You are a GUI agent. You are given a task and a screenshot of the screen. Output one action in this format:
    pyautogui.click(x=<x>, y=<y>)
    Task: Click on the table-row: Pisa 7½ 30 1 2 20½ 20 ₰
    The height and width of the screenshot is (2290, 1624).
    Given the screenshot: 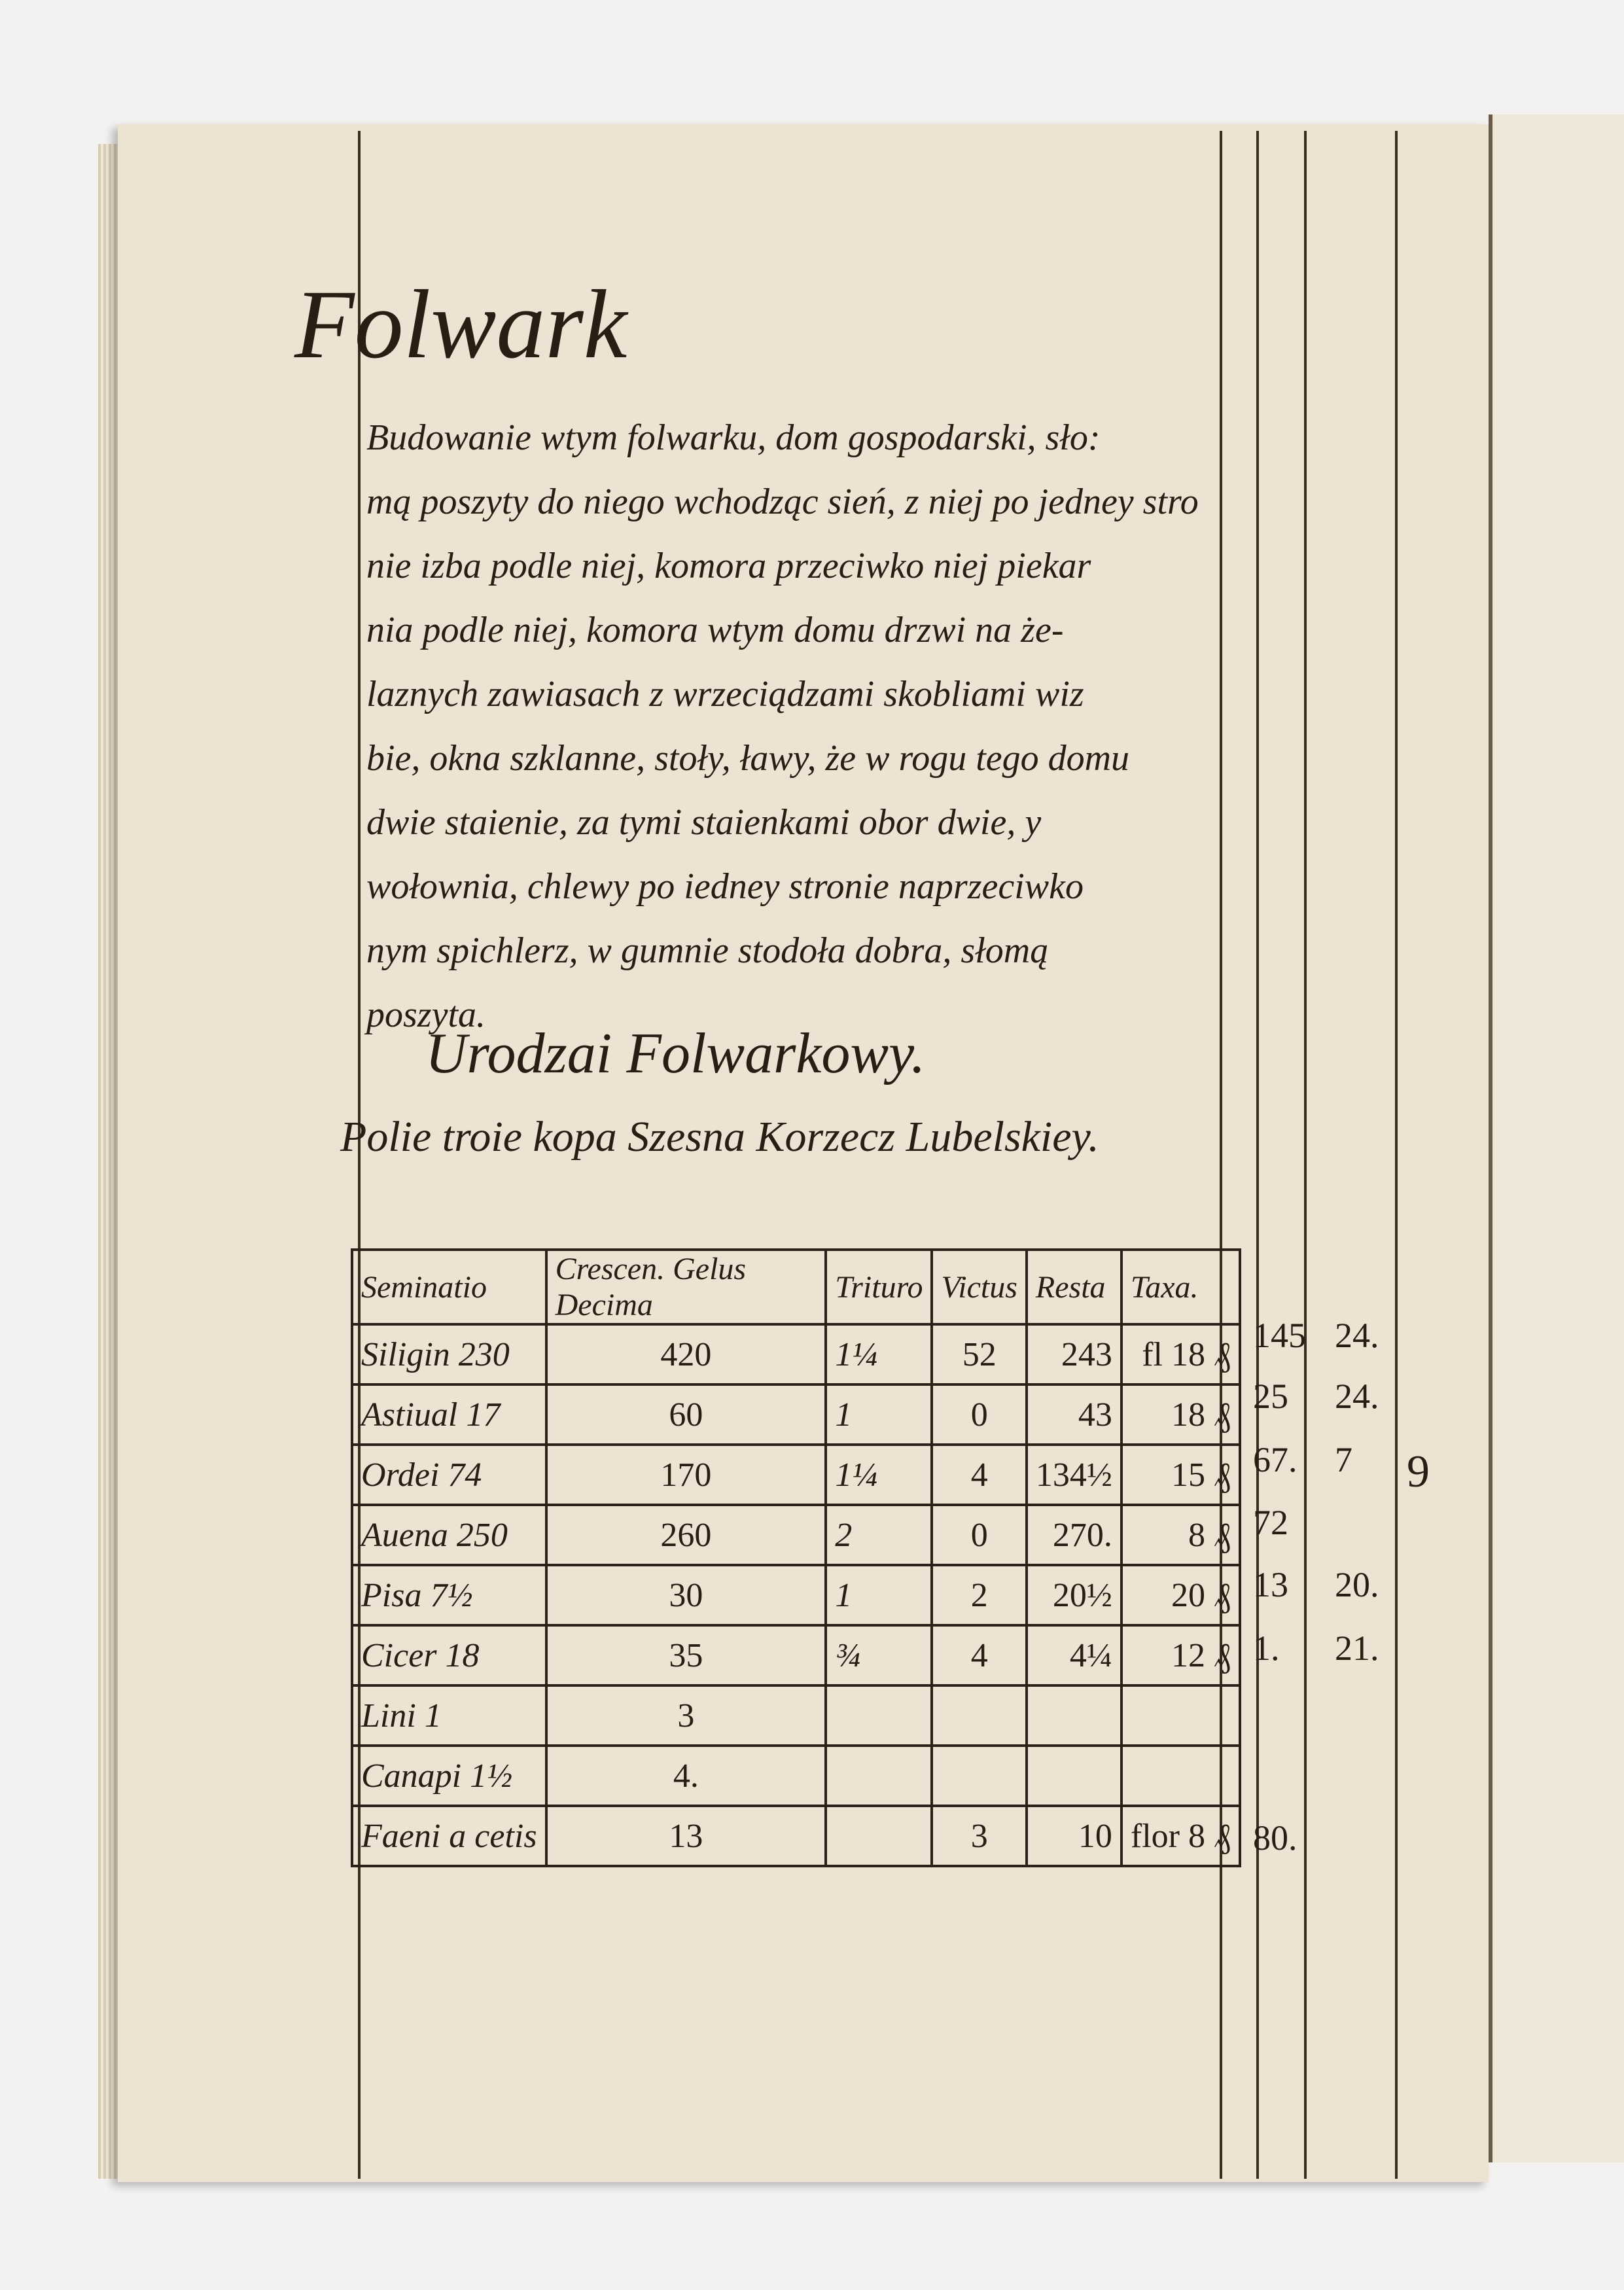 What is the action you would take?
    pyautogui.click(x=796, y=1595)
    